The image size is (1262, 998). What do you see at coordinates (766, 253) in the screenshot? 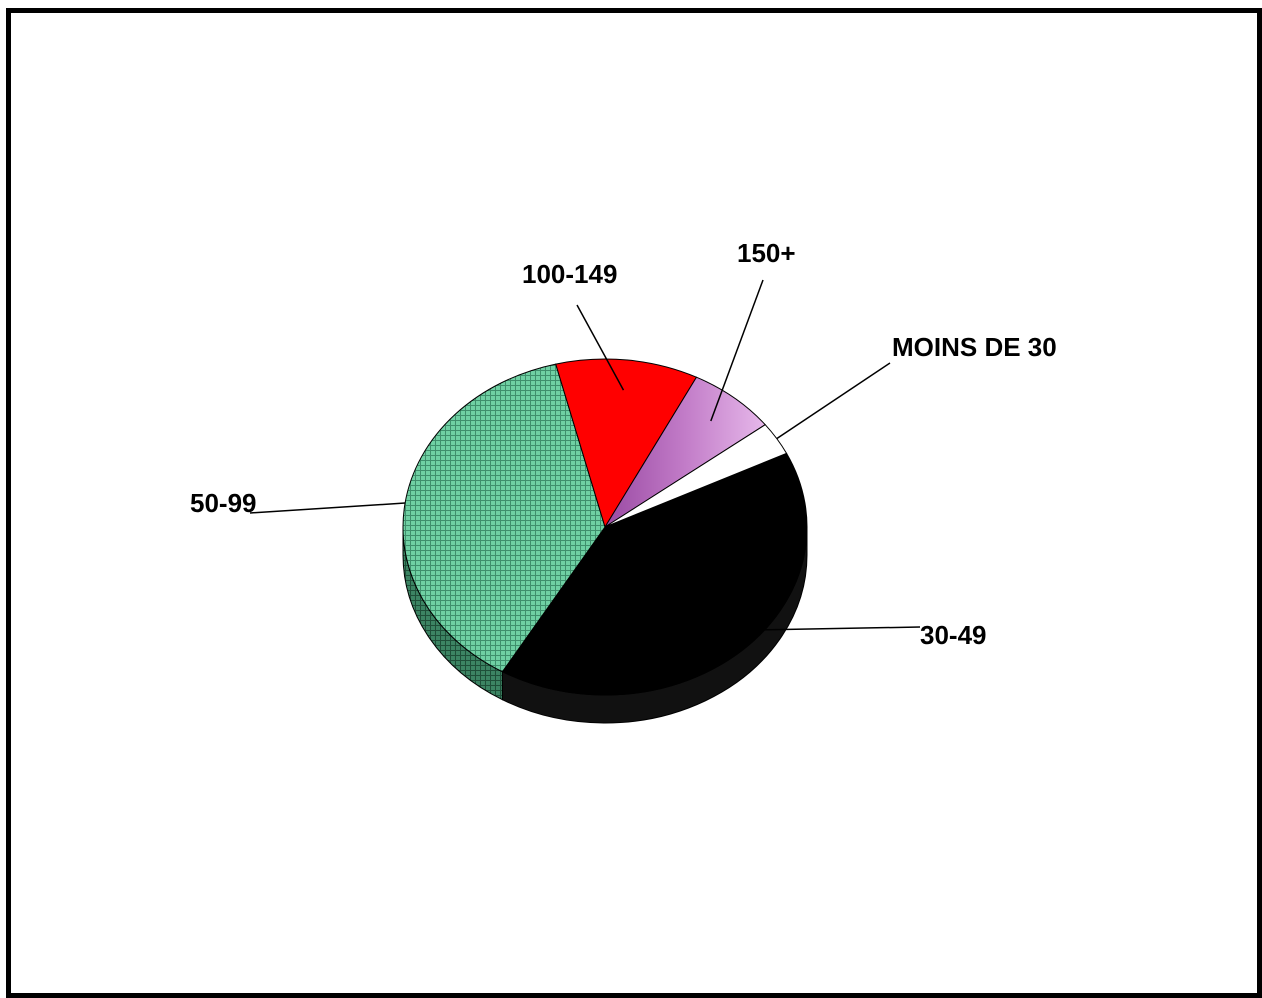
I see `slice-label-150: 150+` at bounding box center [766, 253].